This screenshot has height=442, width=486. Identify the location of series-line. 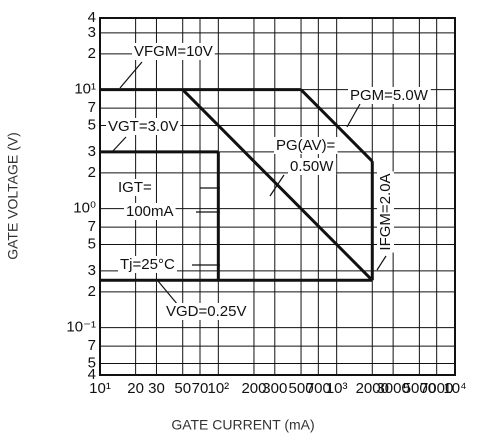
(336, 125).